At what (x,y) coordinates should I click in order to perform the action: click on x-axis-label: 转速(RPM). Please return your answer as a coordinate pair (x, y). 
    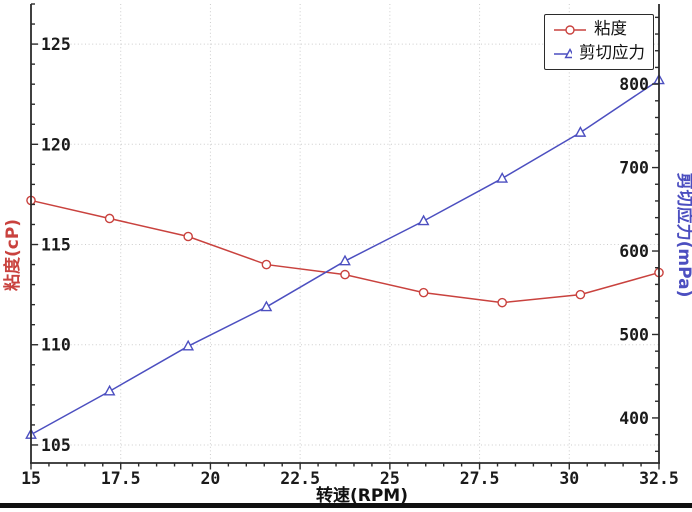
    Looking at the image, I should click on (362, 495).